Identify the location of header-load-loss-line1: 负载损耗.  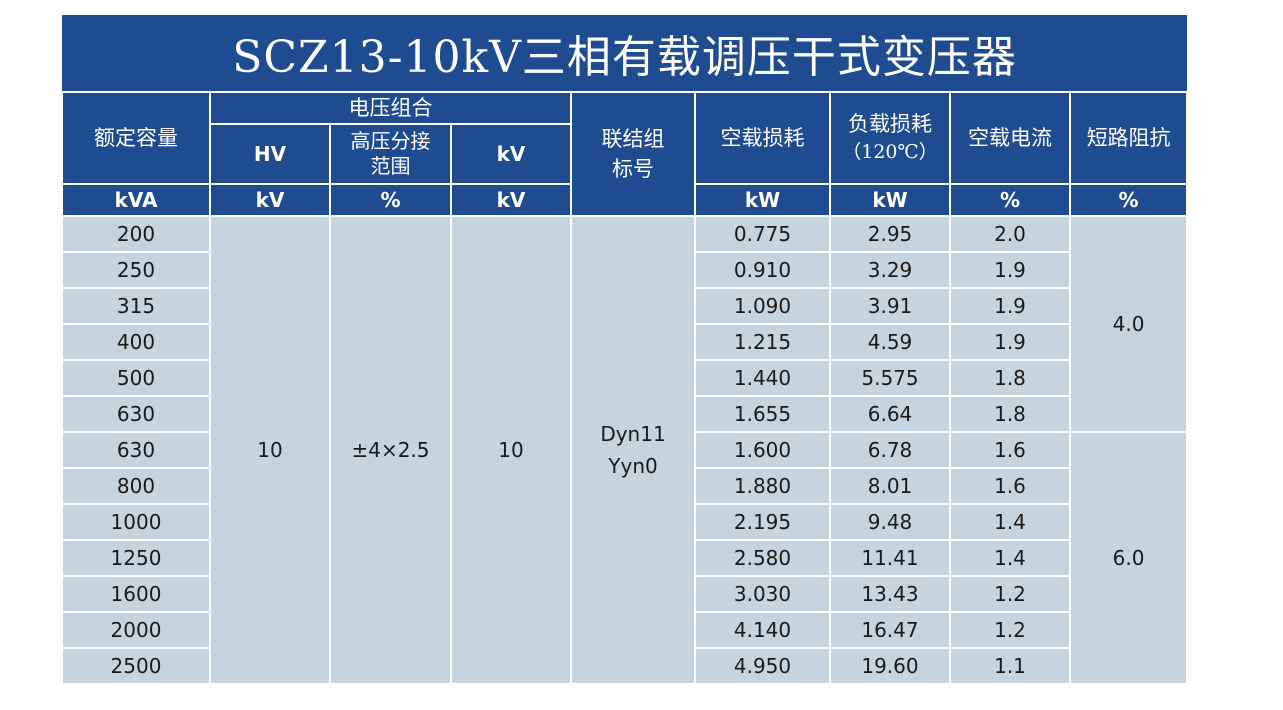
(890, 124).